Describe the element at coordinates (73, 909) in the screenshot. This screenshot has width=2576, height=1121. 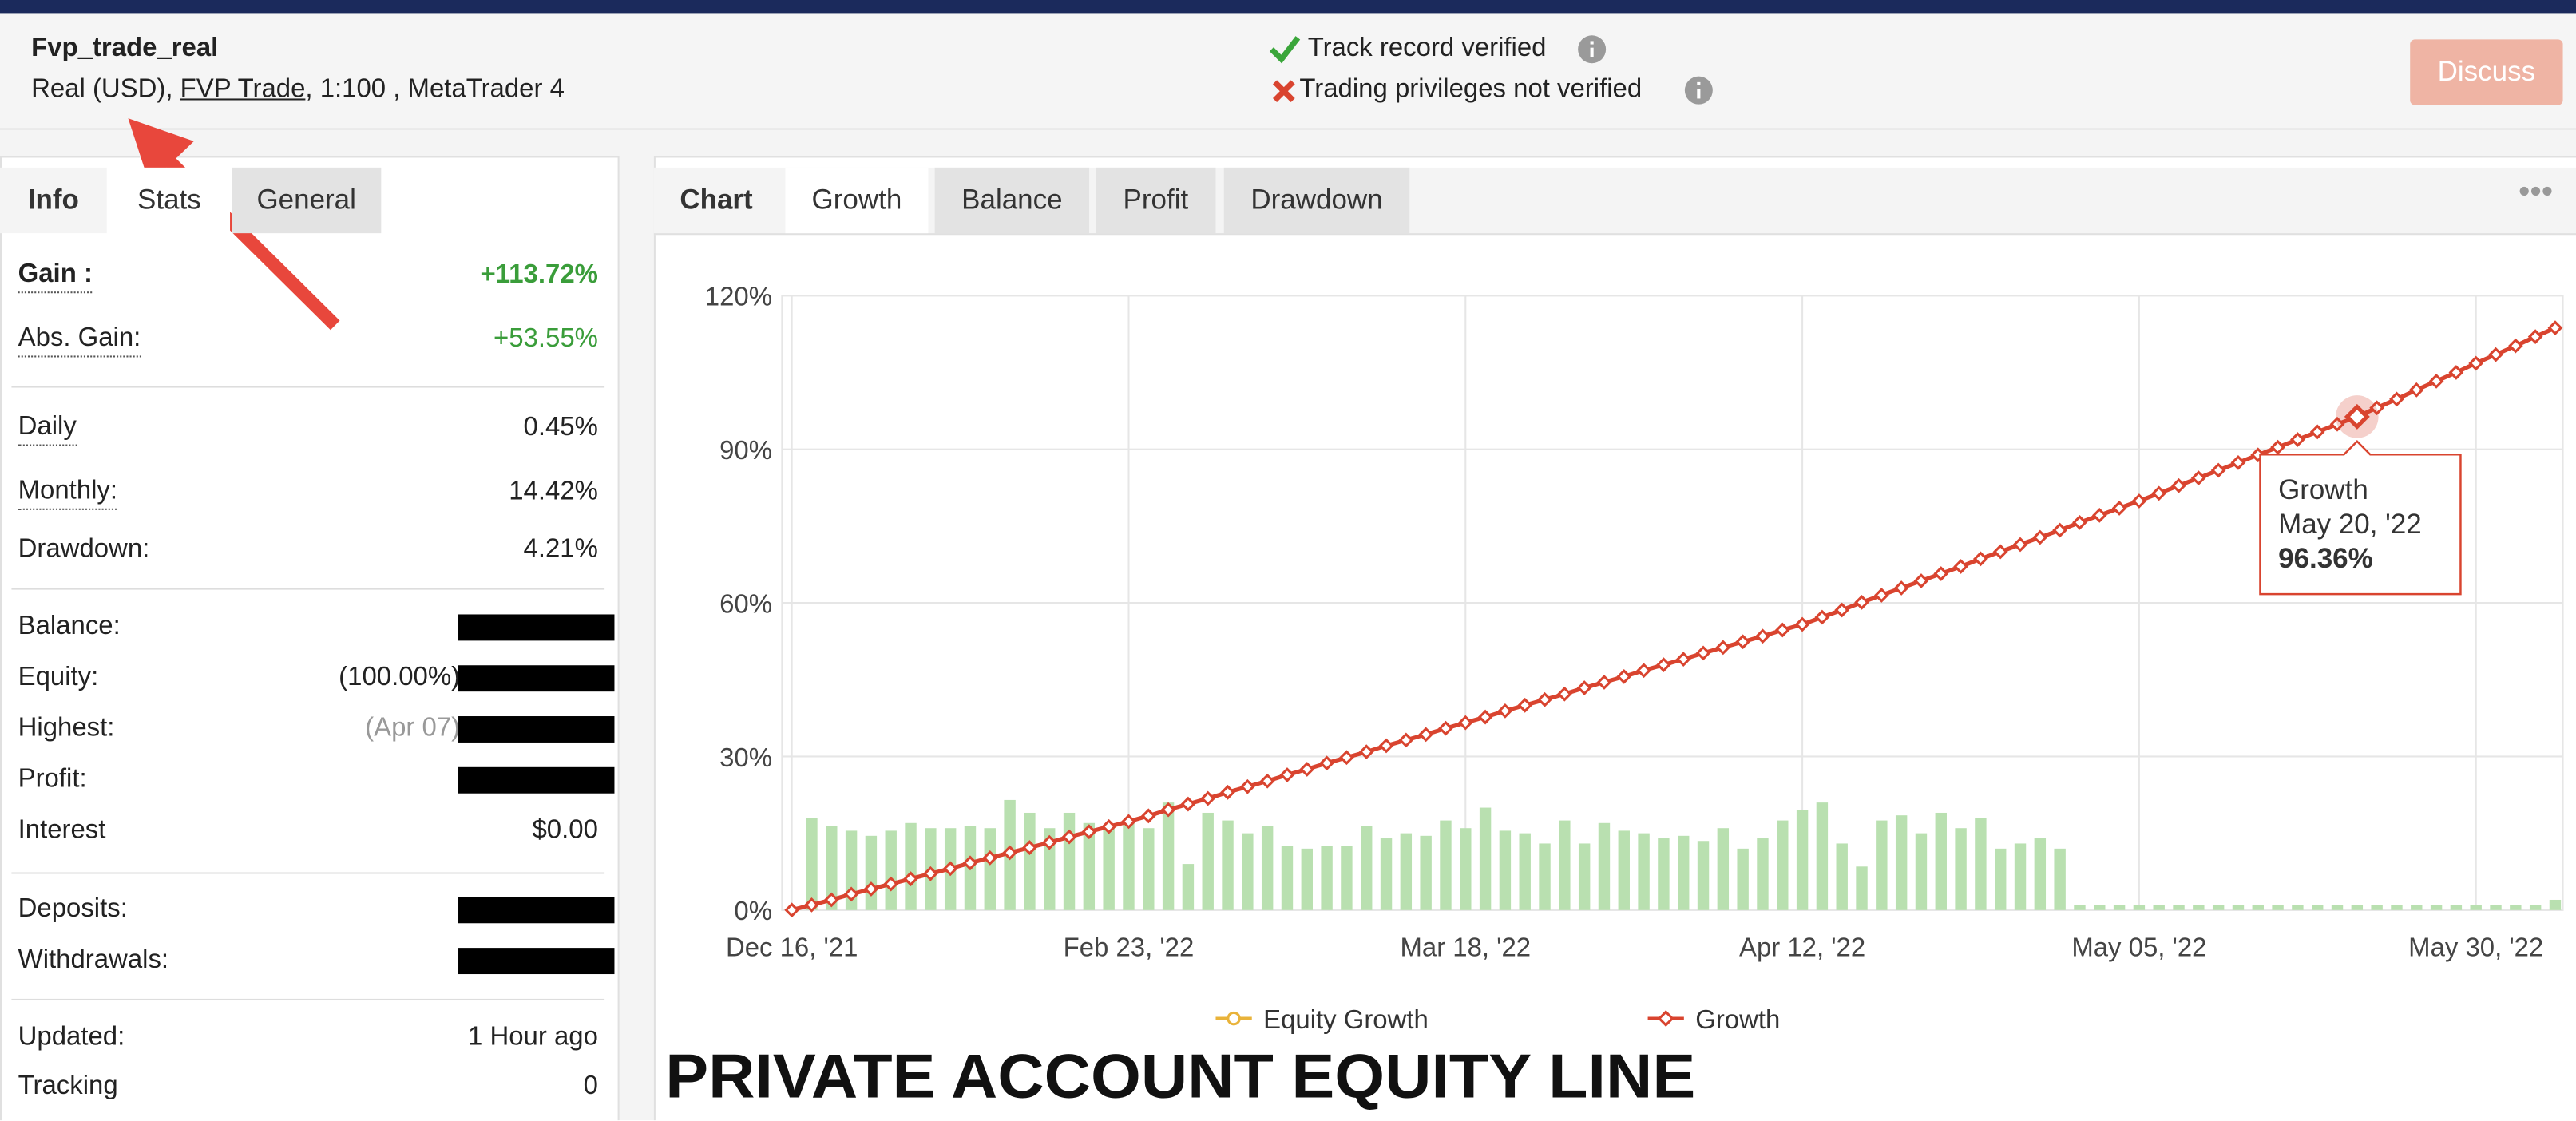
I see `stat-label: Deposits:` at that location.